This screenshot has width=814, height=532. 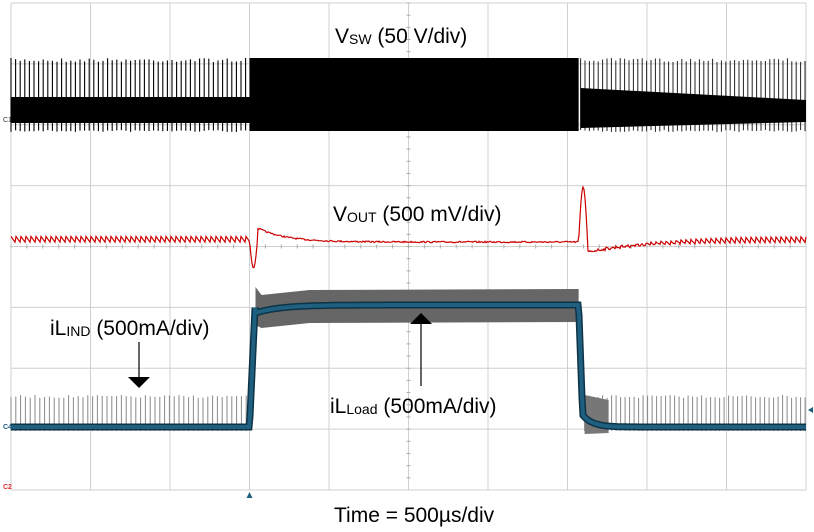 What do you see at coordinates (414, 515) in the screenshot?
I see `time-scale-label: Time = 500µs/div` at bounding box center [414, 515].